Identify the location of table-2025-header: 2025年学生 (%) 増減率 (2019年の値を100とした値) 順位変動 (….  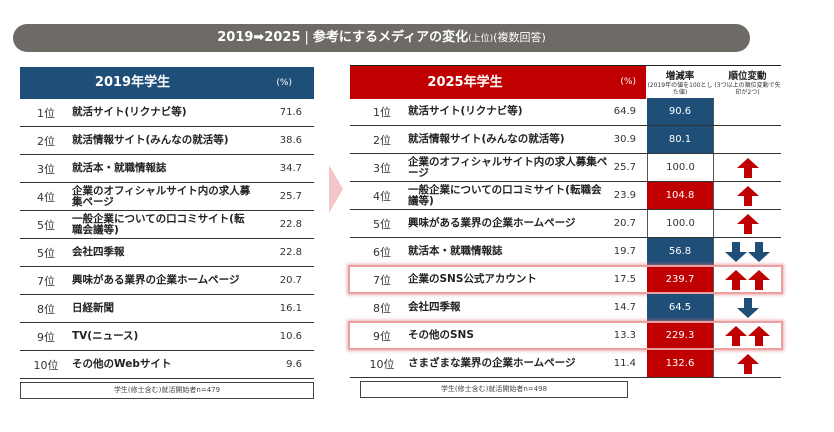
(565, 82).